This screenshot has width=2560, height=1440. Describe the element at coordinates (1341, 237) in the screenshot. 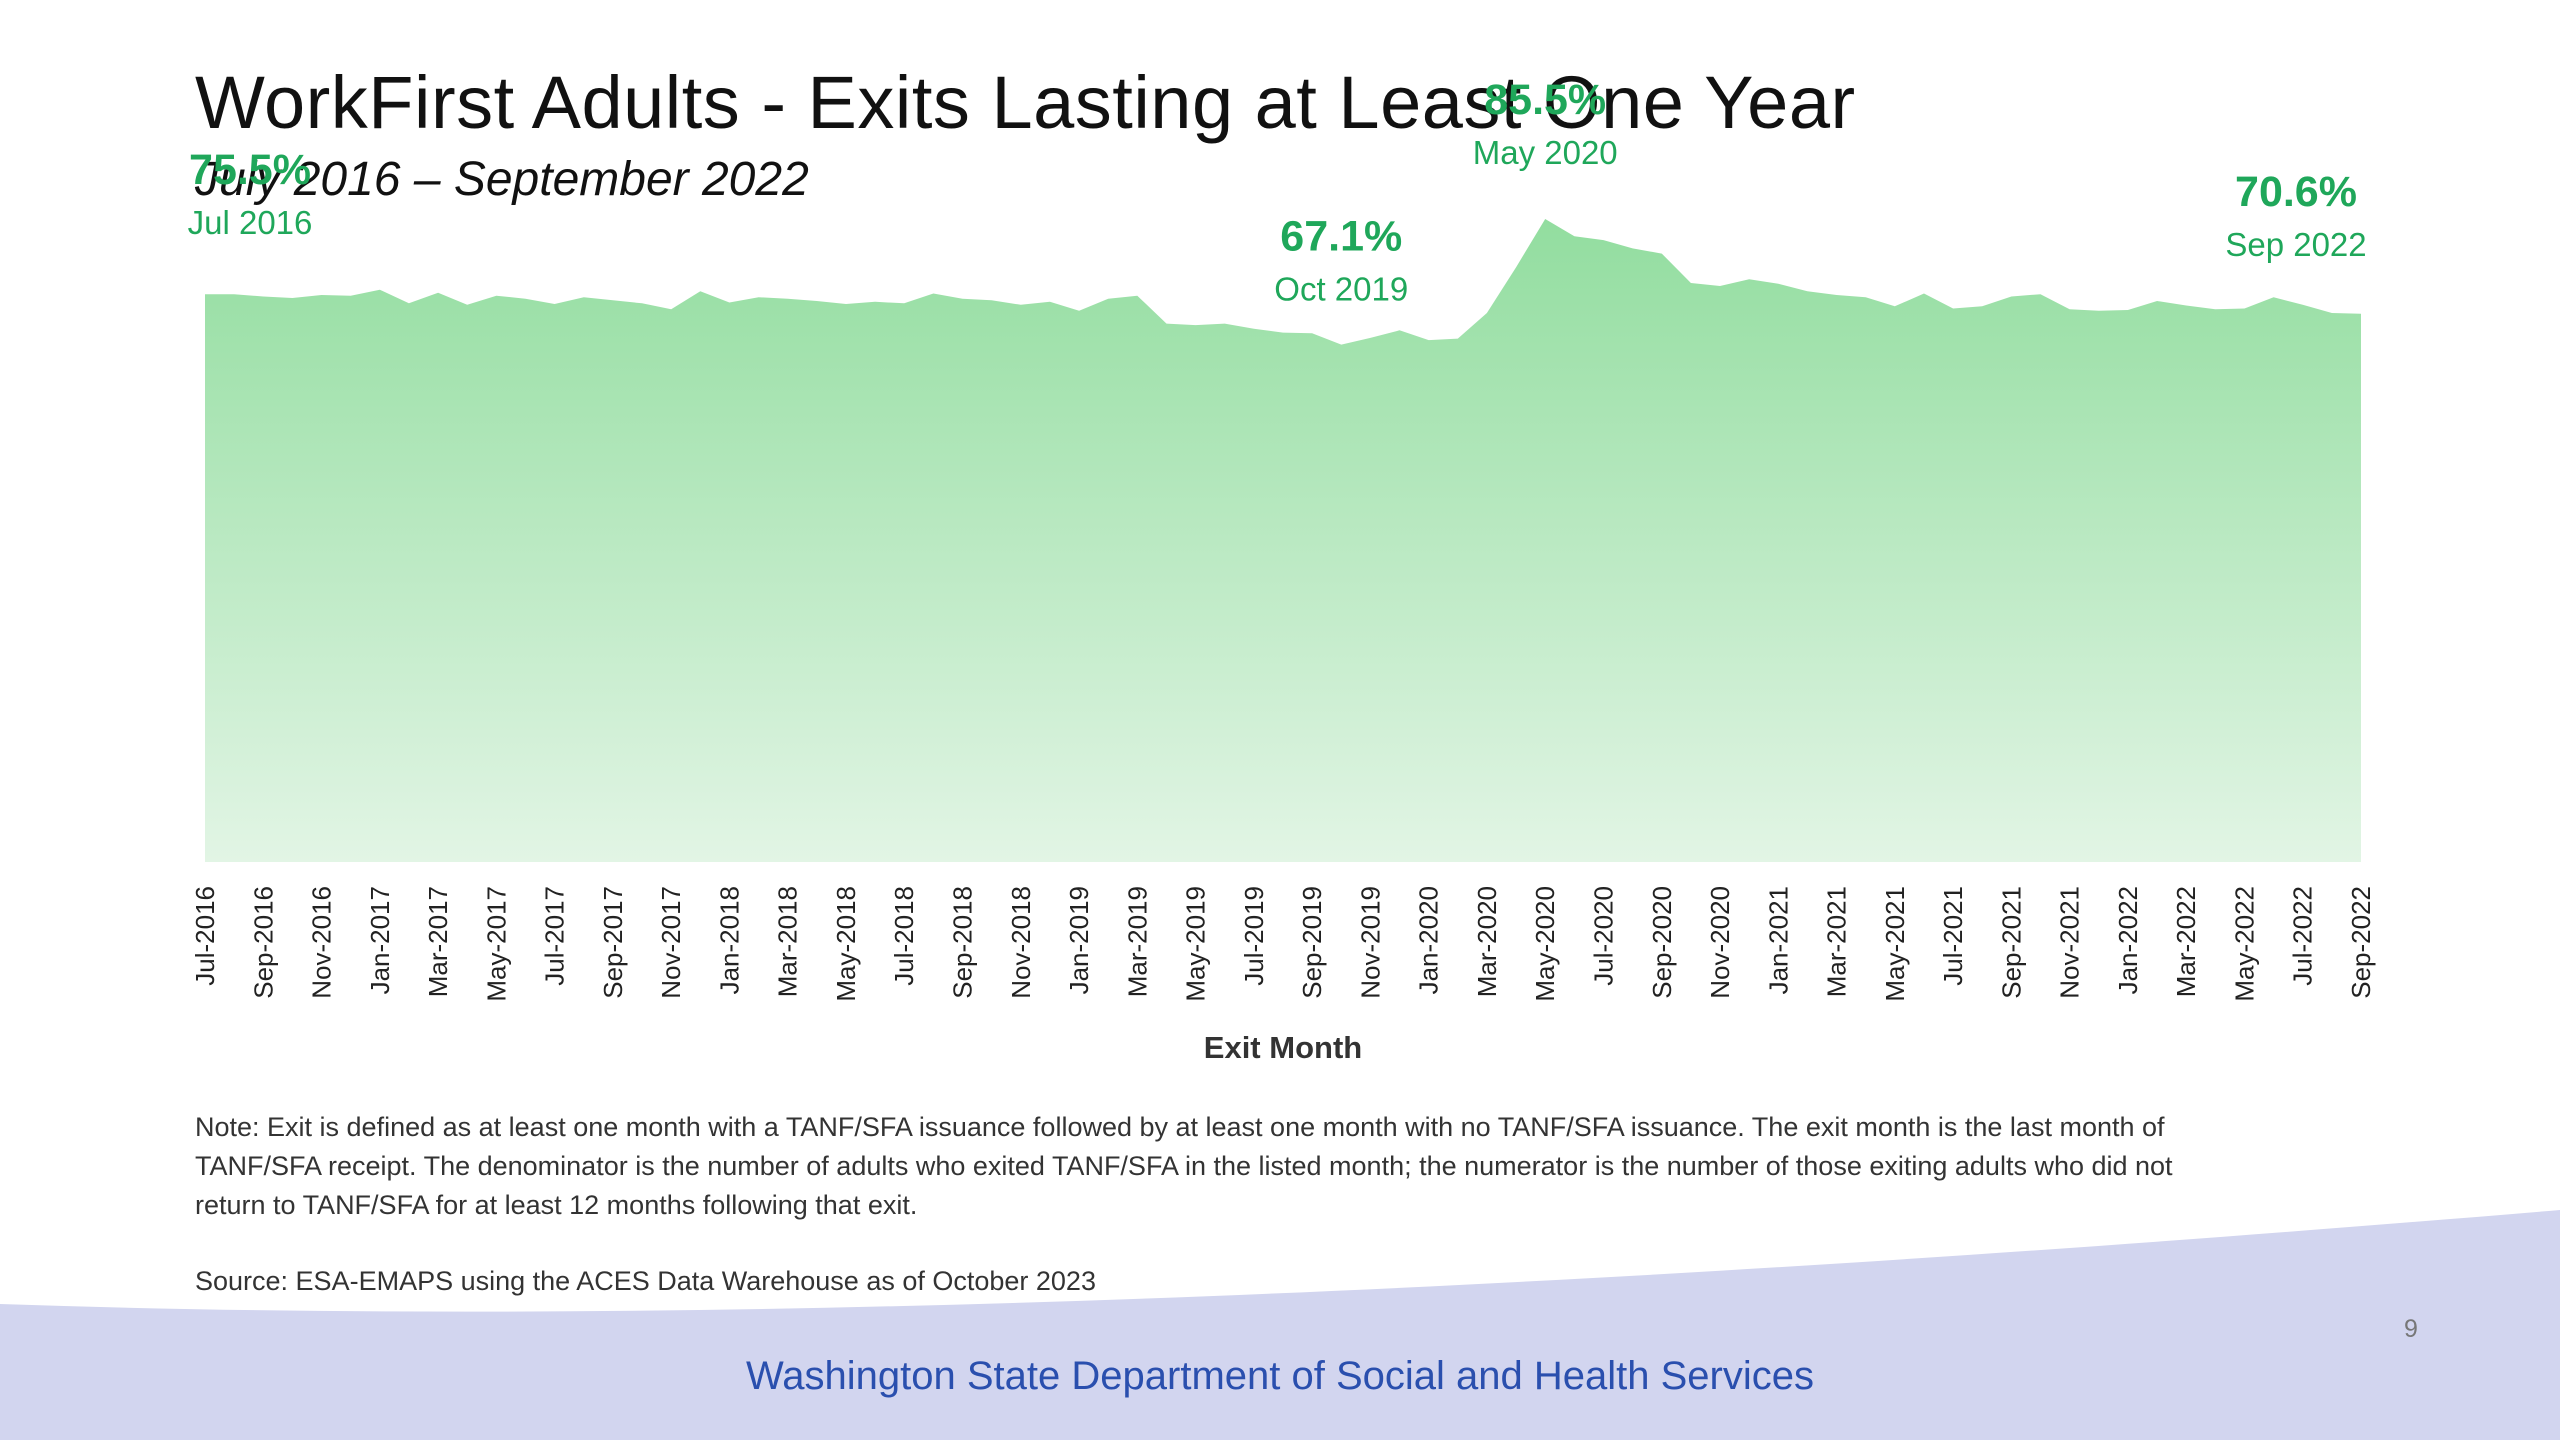

I see `callout-value: 67.1%` at that location.